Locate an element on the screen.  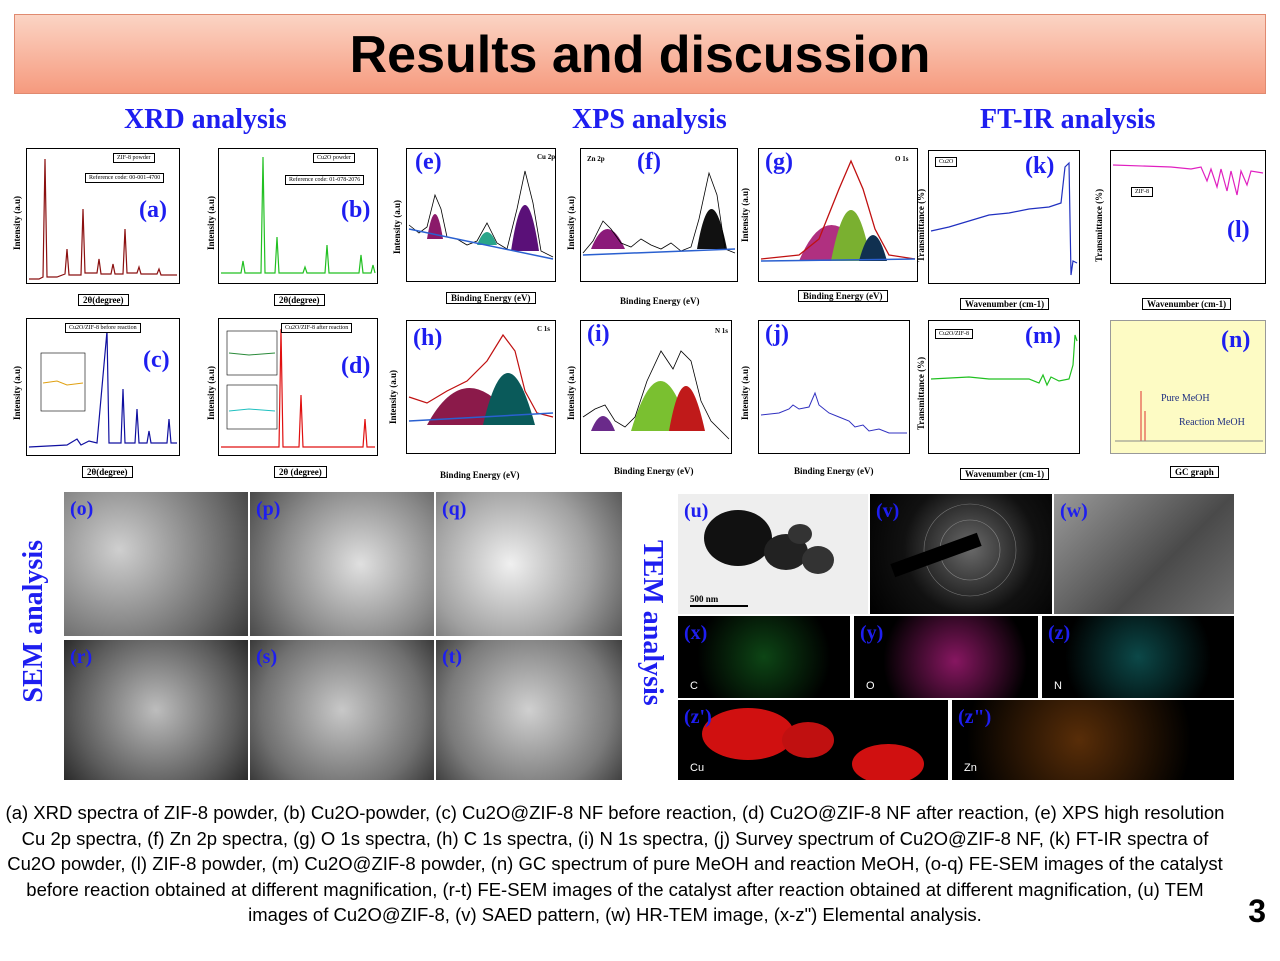
j-xlabel: Binding Energy (eV) is located at coordinates (834, 471).